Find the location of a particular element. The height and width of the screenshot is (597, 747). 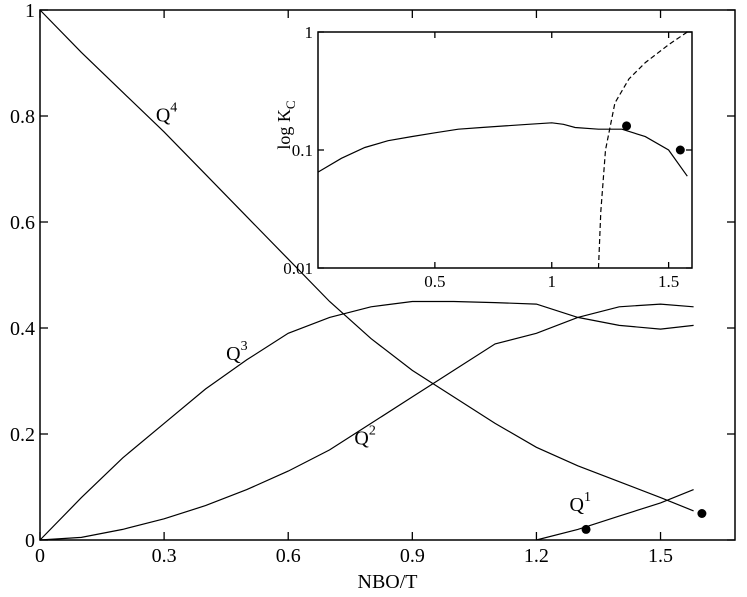

y-axis-label-text: log K is located at coordinates (284, 129).